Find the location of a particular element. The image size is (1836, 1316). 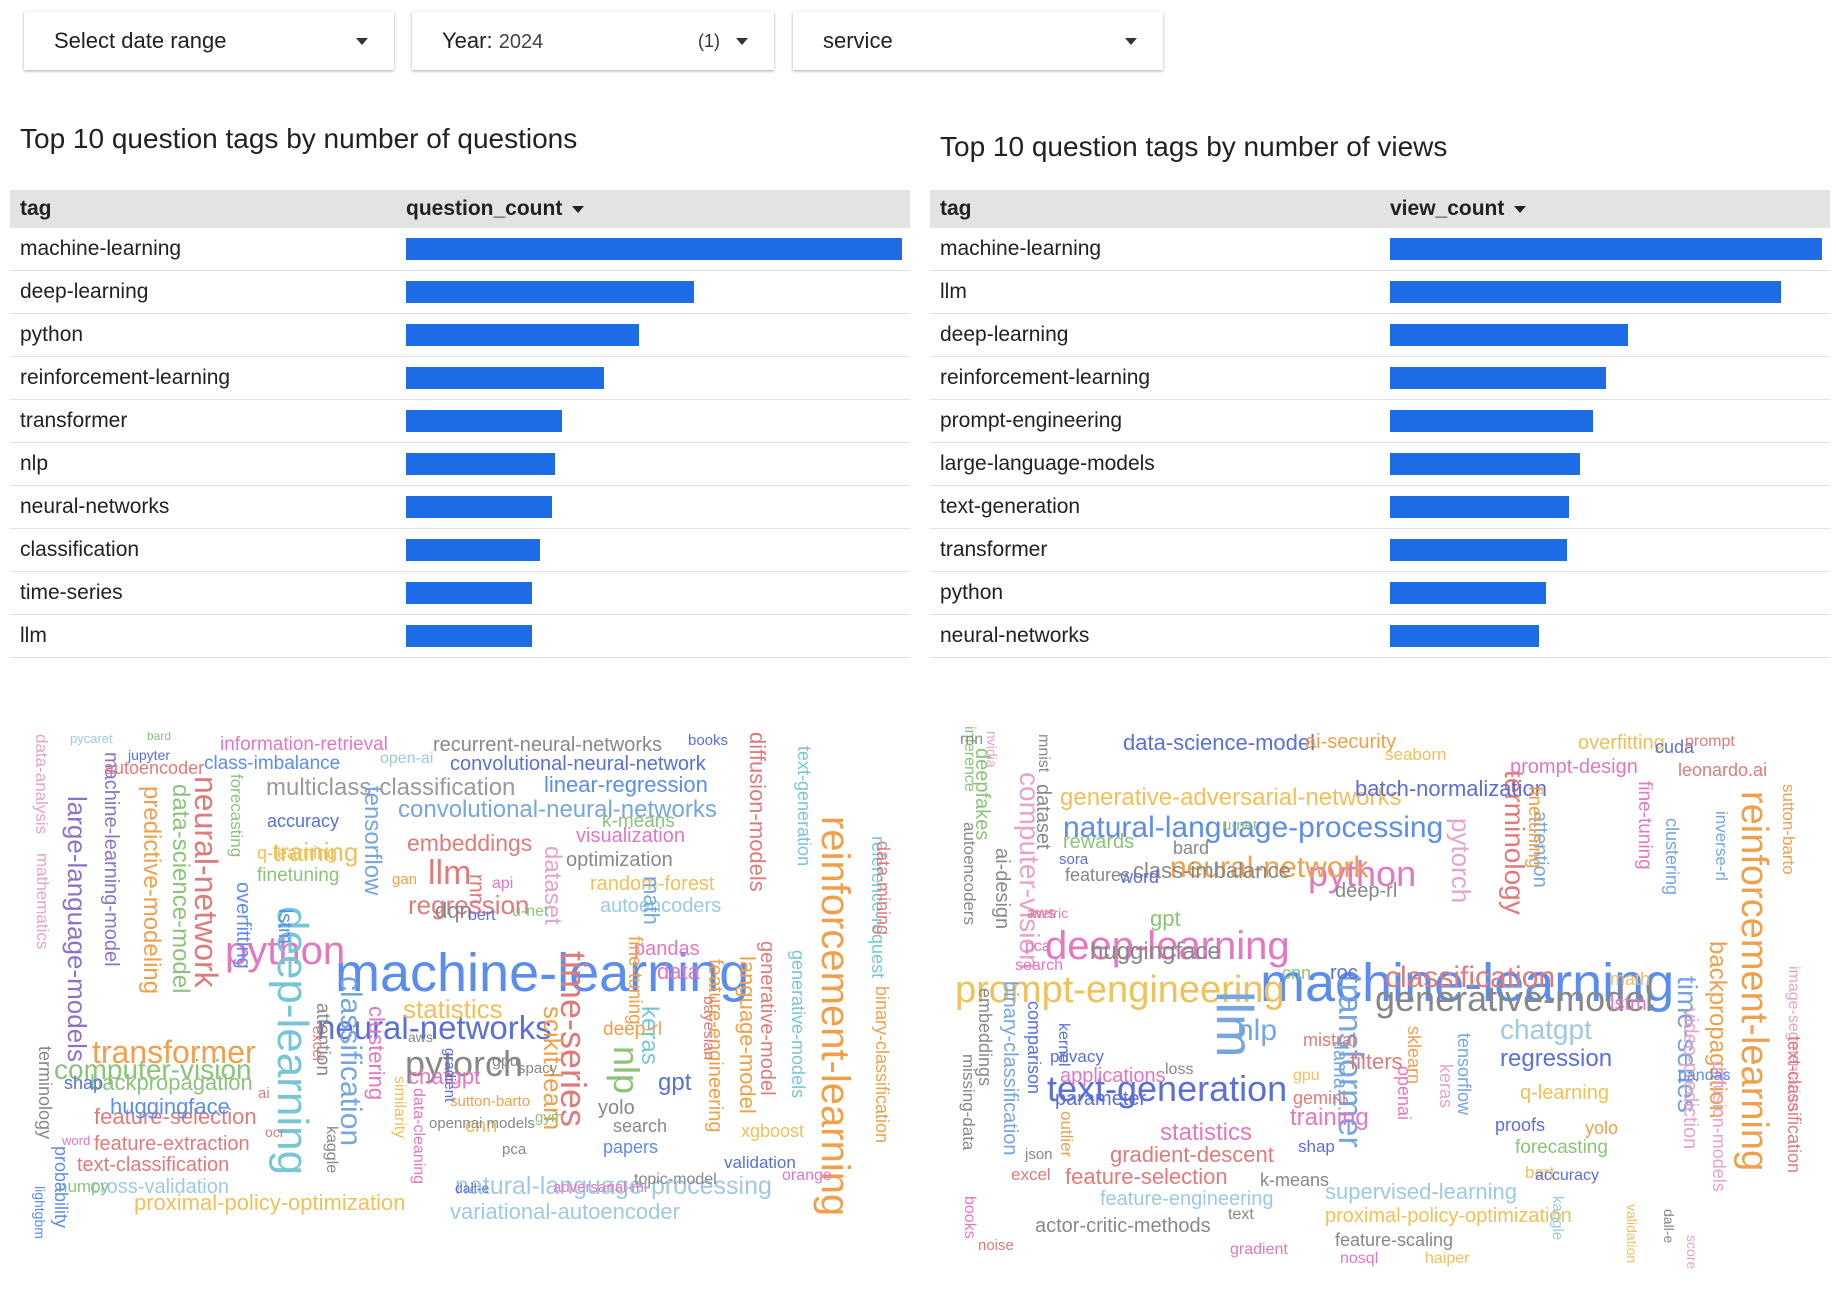

cloud-word: recurrent-neural-networks is located at coordinates (547, 745).